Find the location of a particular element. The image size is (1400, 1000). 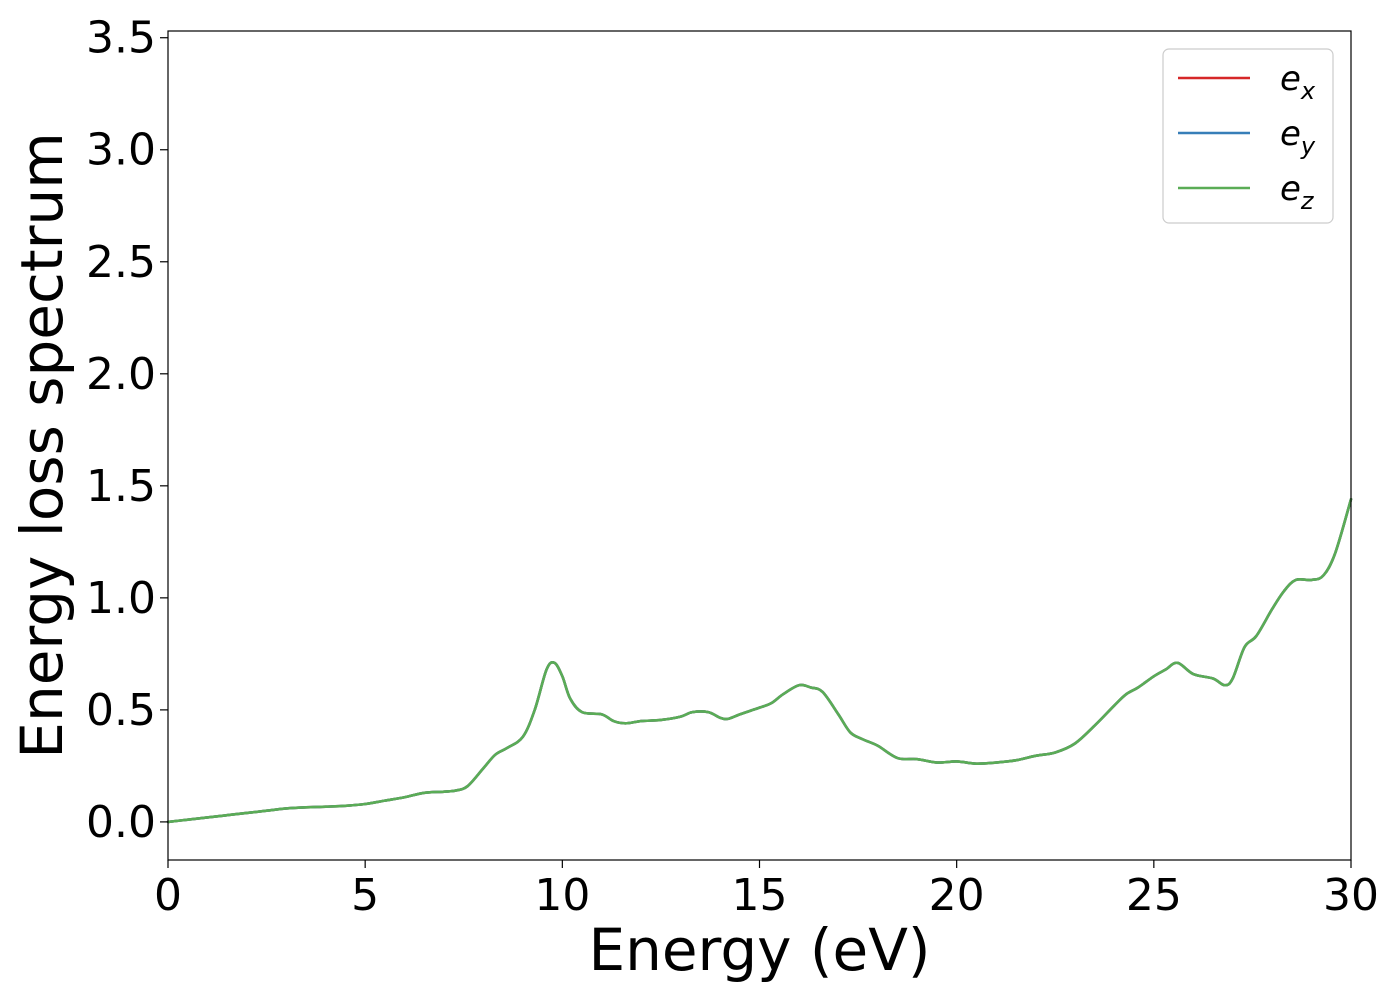

x-tick-label: 30 is located at coordinates (1351, 895).